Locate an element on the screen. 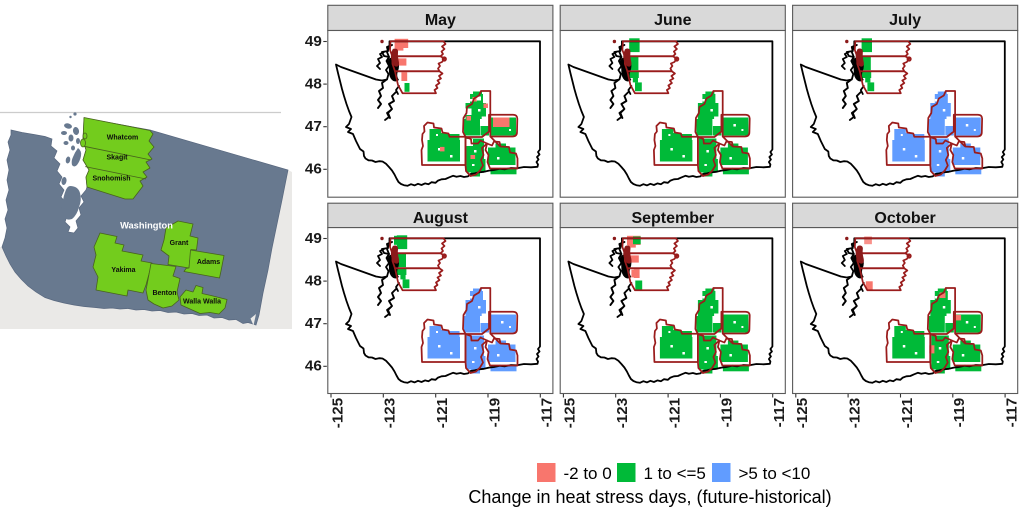 The height and width of the screenshot is (518, 1024). svg-text: Adams is located at coordinates (208, 262).